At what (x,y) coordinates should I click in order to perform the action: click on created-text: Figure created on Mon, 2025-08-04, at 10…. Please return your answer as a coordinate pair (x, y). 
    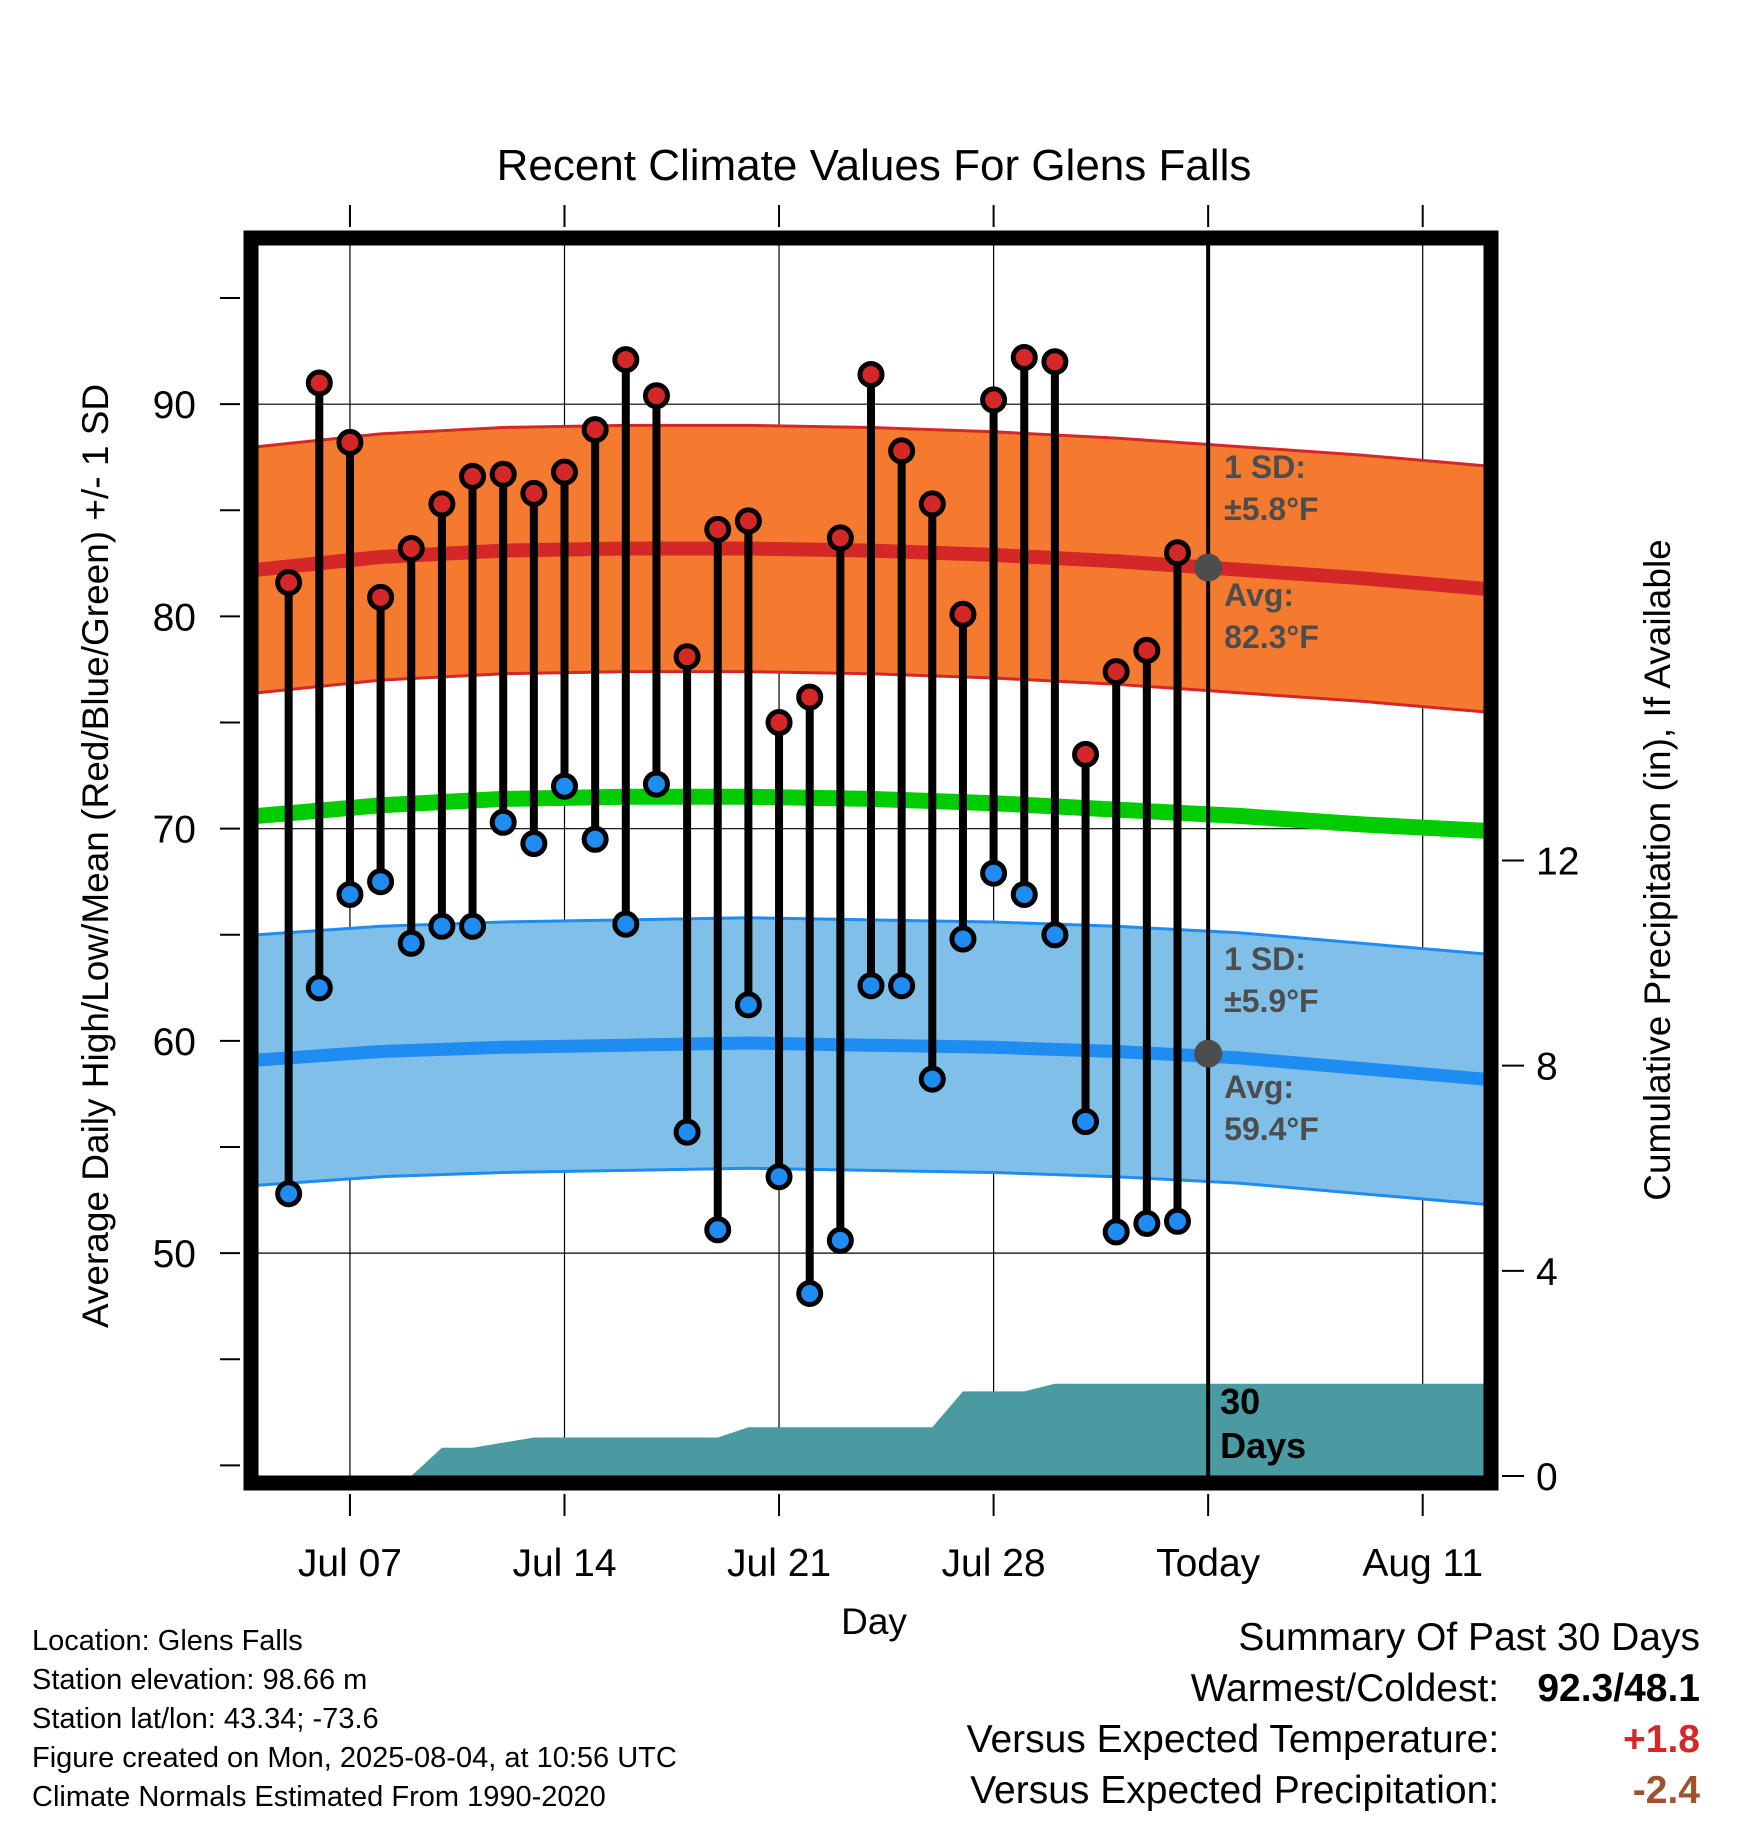
    Looking at the image, I should click on (354, 1758).